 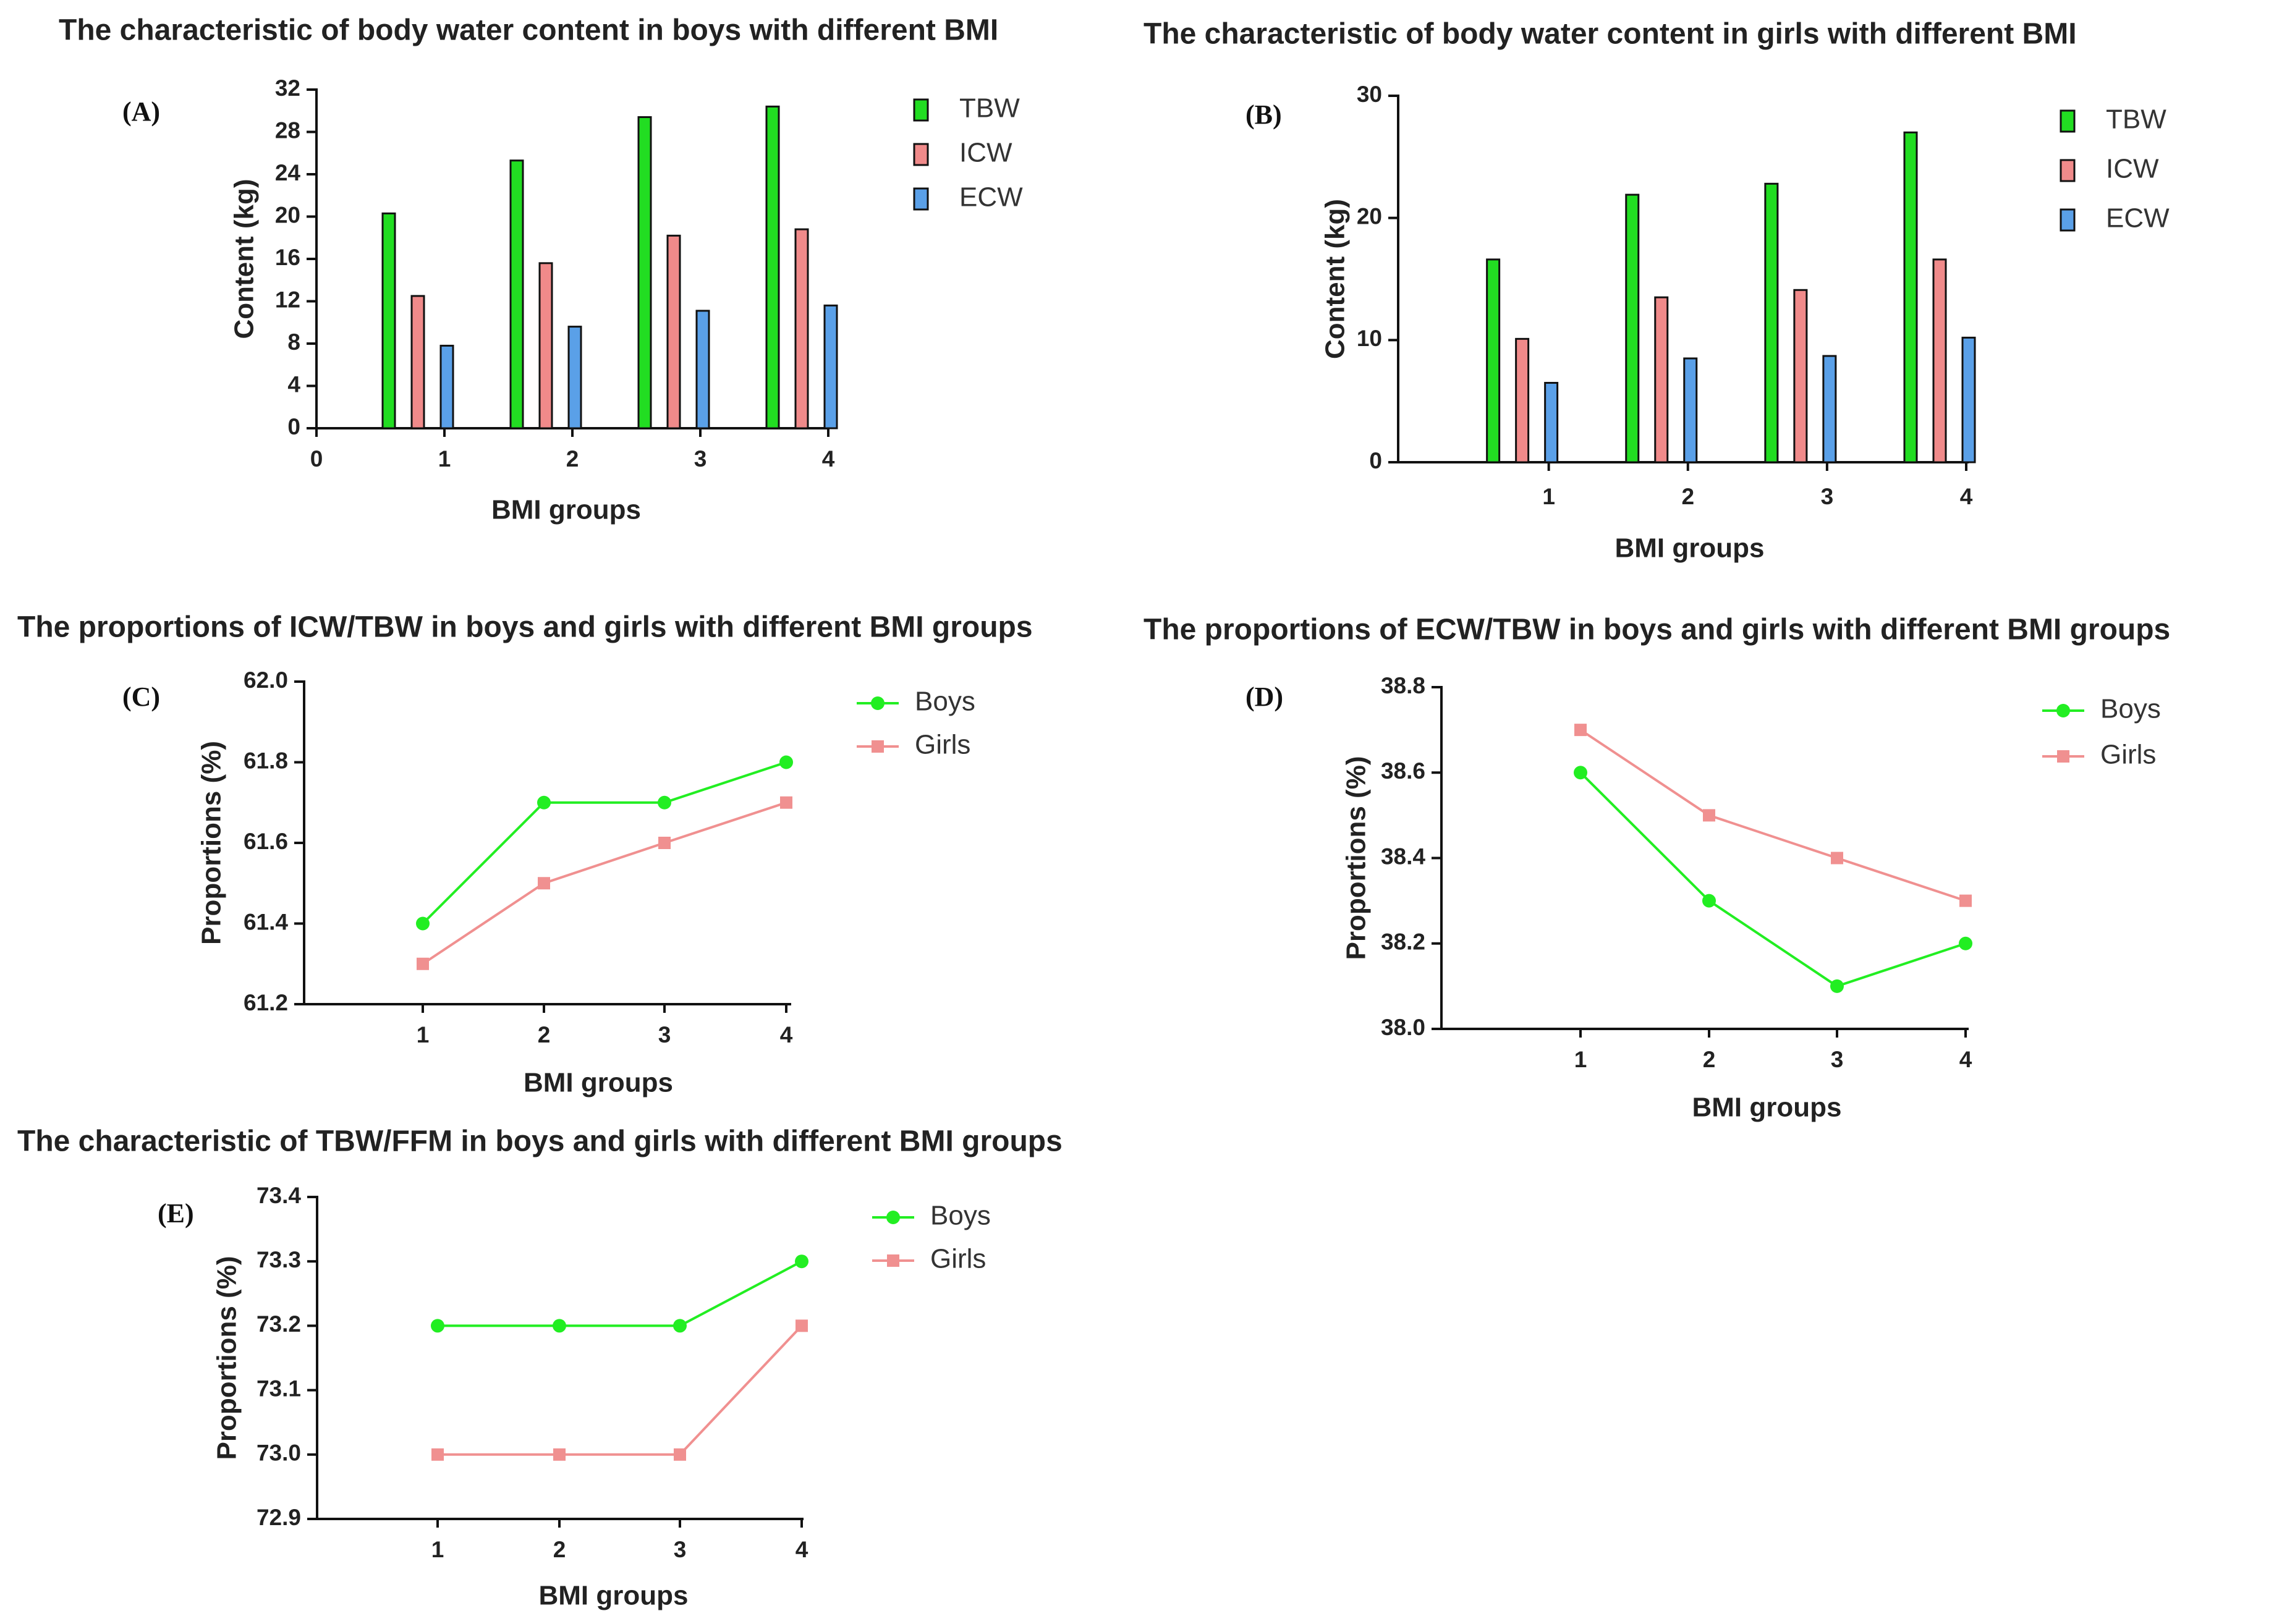 I want to click on legend-label: ICW, so click(x=985, y=153).